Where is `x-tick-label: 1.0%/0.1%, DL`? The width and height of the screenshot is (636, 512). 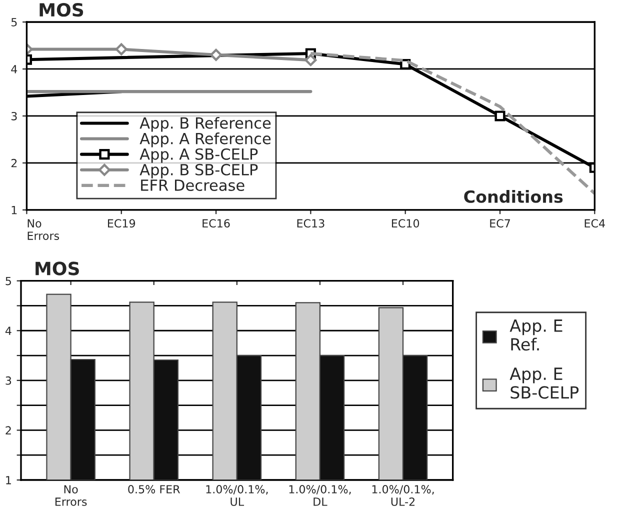
x-tick-label: 1.0%/0.1%, DL is located at coordinates (320, 495).